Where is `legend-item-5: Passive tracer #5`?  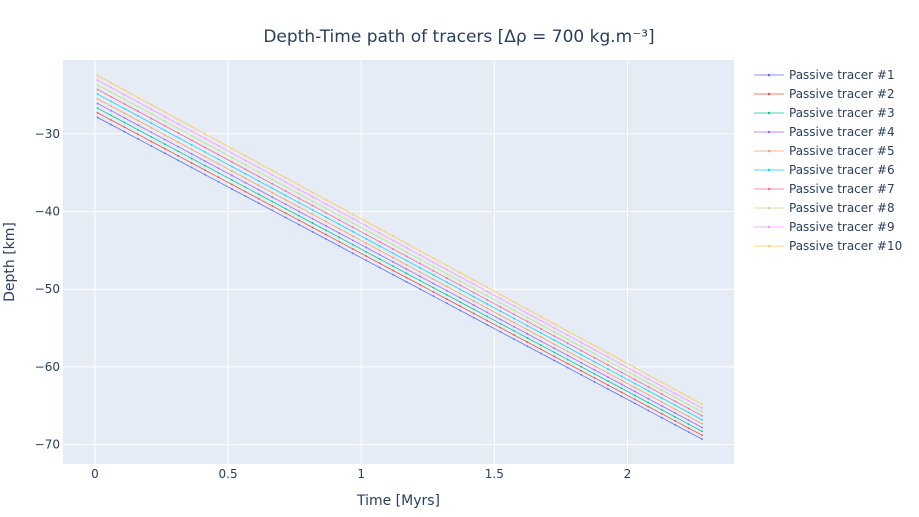
legend-item-5: Passive tracer #5 is located at coordinates (824, 151).